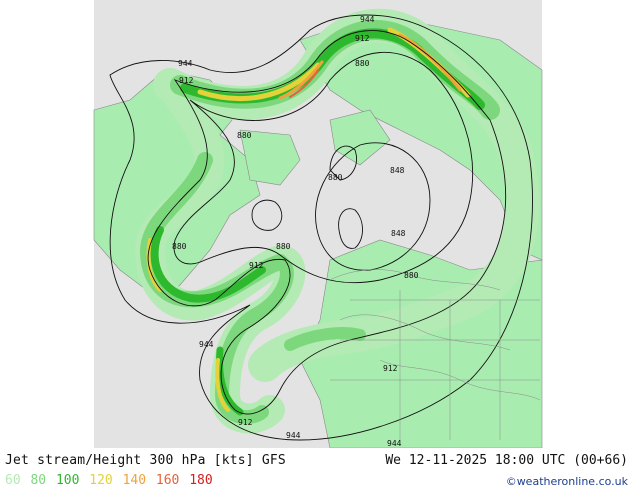  What do you see at coordinates (134, 480) in the screenshot?
I see `legend-140: 140` at bounding box center [134, 480].